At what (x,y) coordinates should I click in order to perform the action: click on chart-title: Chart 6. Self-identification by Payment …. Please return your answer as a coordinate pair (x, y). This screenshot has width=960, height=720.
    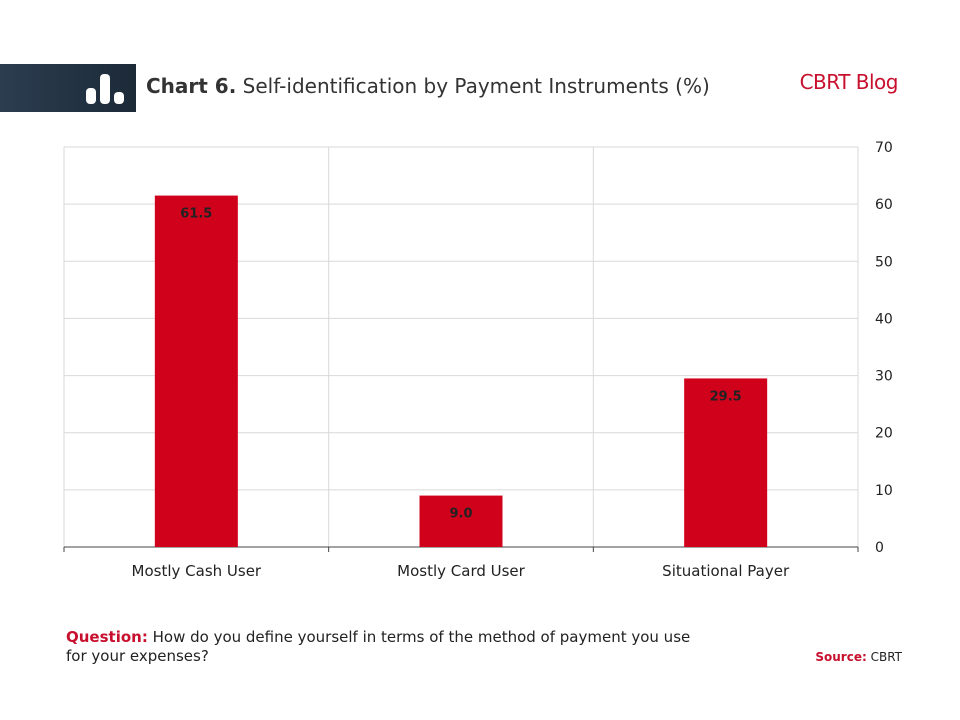
    Looking at the image, I should click on (428, 86).